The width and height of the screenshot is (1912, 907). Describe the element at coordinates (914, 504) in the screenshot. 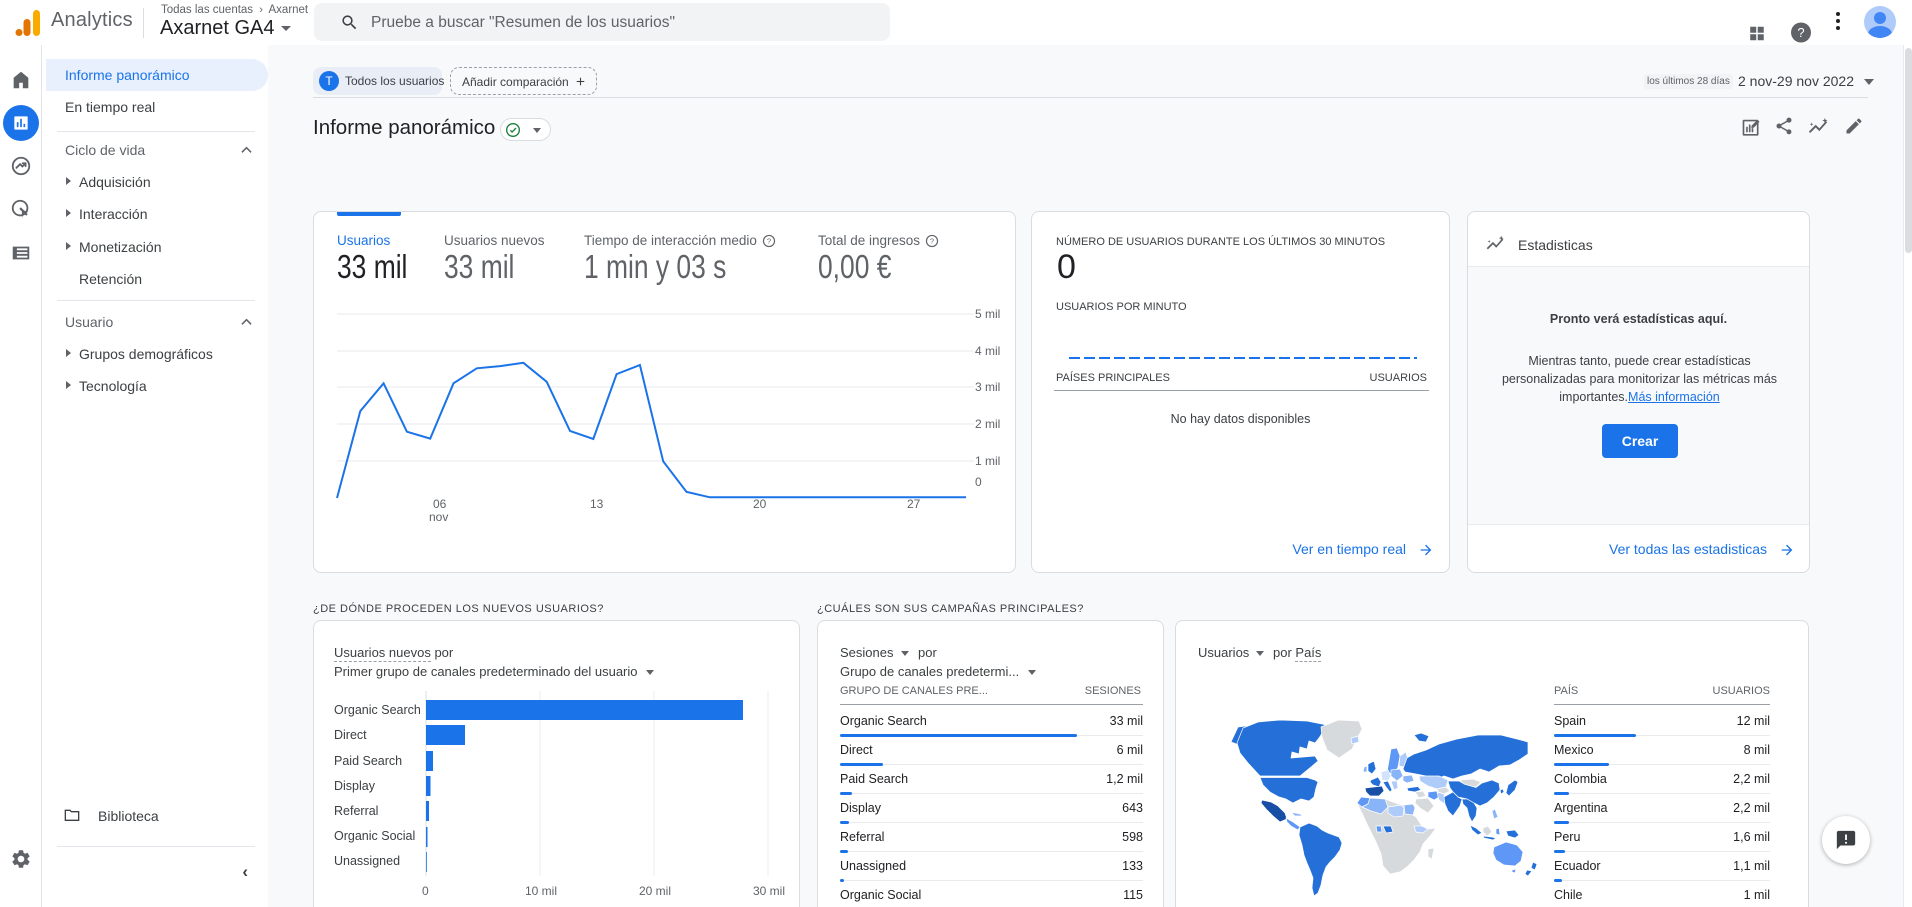

I see `svg-text: 27` at that location.